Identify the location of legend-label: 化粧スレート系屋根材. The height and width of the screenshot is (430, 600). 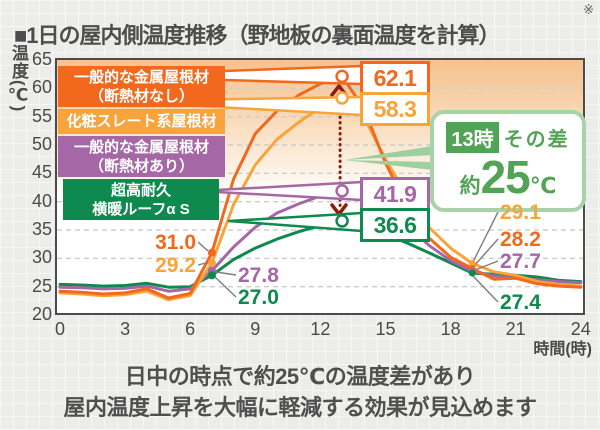
(141, 121).